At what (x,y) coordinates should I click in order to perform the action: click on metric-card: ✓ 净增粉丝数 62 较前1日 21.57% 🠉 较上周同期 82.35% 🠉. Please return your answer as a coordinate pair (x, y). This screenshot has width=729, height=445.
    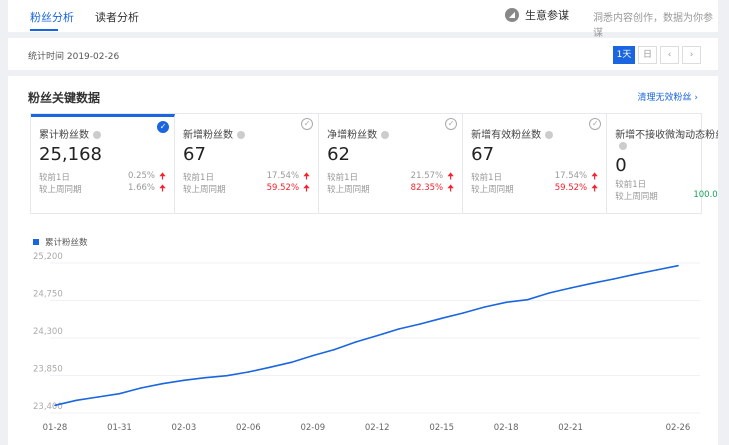
    Looking at the image, I should click on (391, 163).